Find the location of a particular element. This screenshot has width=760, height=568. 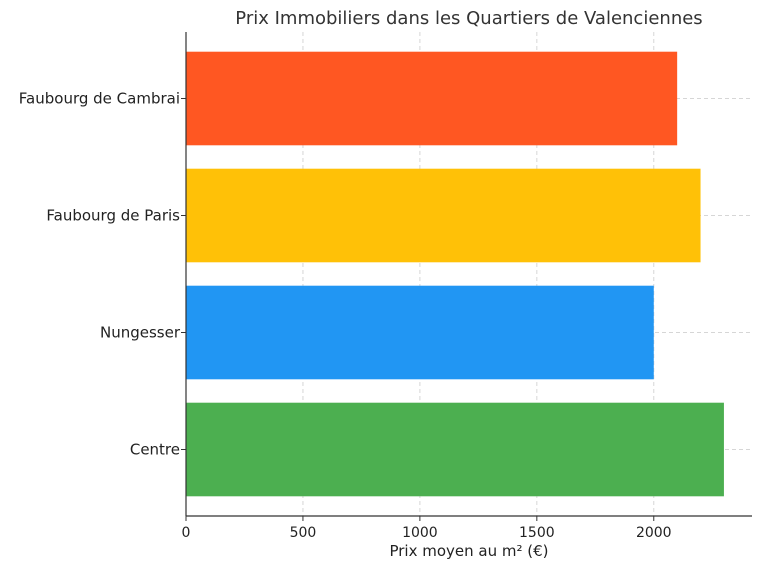

x-tick-label: 1000 is located at coordinates (420, 533).